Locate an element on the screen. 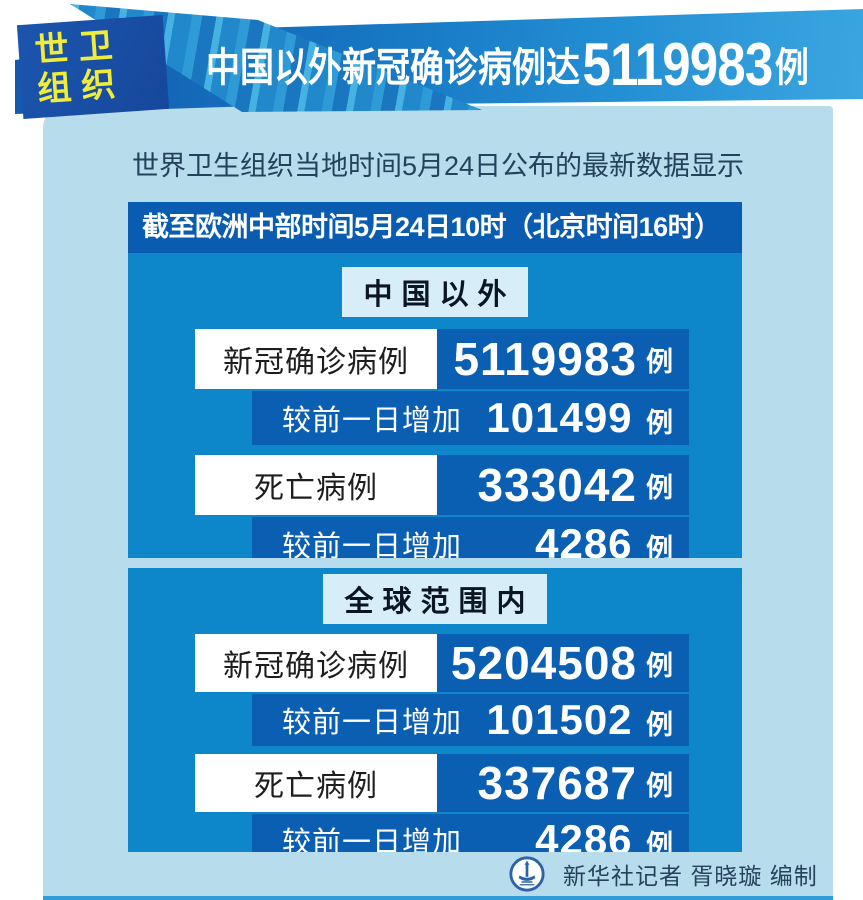 The width and height of the screenshot is (863, 900). stat-row-deaths: 死亡病例 333042 例 is located at coordinates (442, 485).